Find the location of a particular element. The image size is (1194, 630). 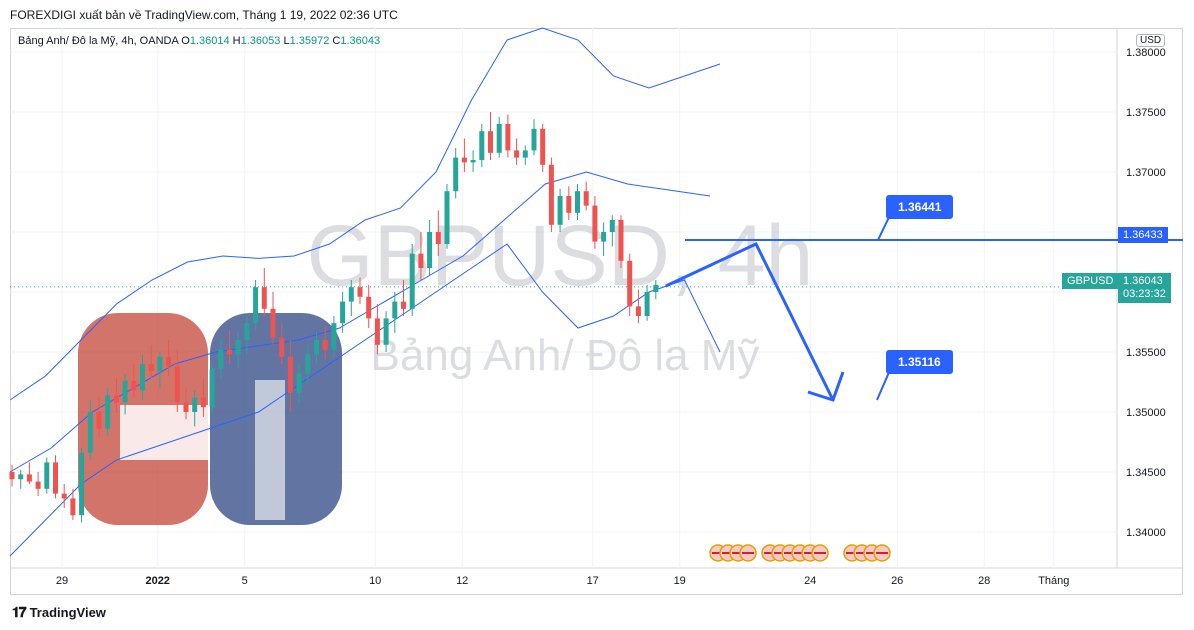

time-tick-label: 2022 is located at coordinates (157, 581).